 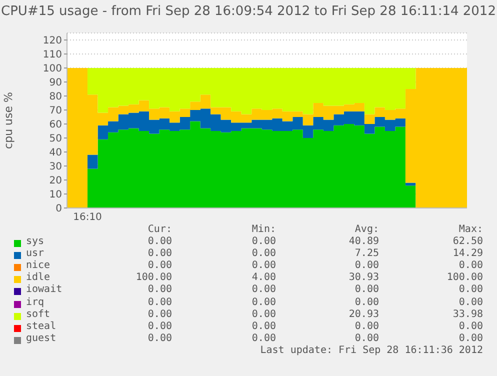 I want to click on text: 40.89, so click(x=363, y=241).